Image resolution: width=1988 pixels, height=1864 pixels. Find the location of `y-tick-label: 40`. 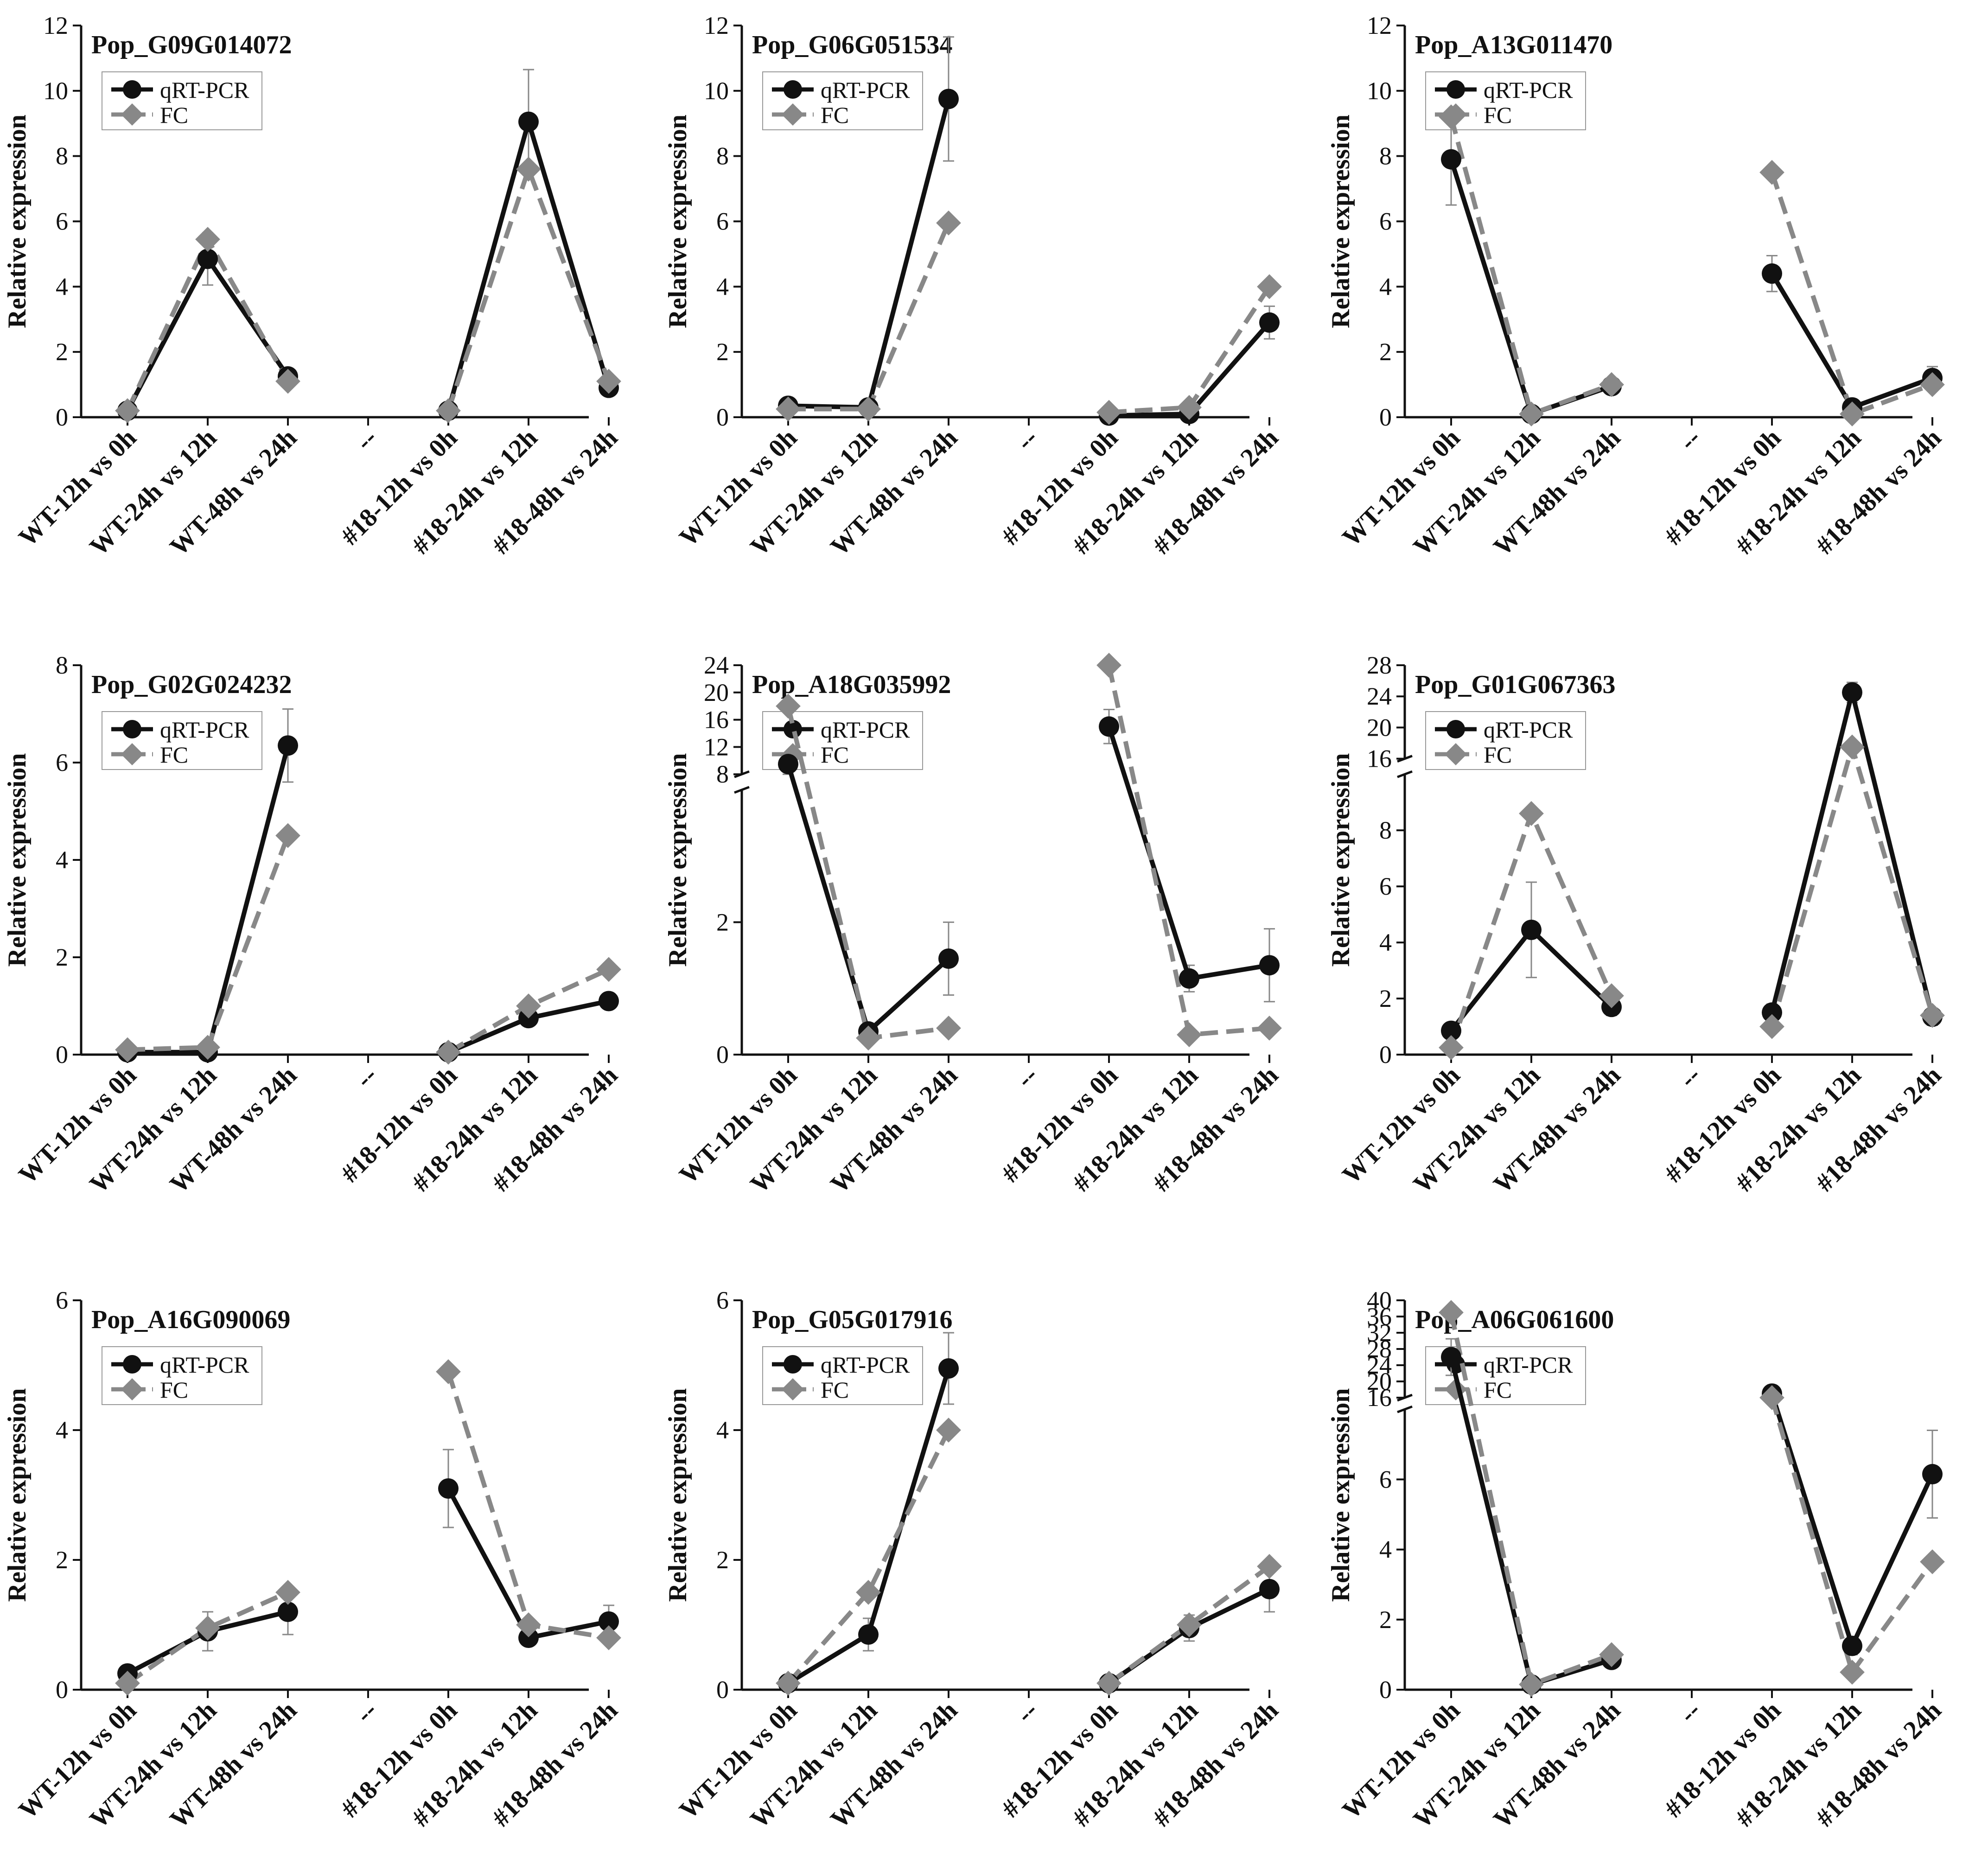

y-tick-label: 40 is located at coordinates (1379, 1300).